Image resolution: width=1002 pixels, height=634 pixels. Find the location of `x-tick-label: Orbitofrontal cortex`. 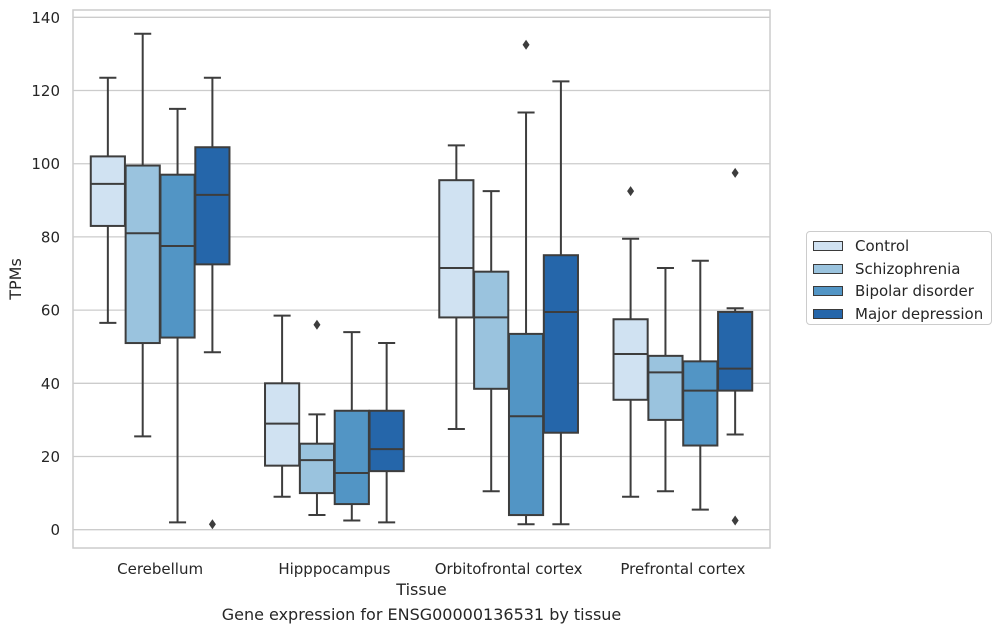

x-tick-label: Orbitofrontal cortex is located at coordinates (509, 569).